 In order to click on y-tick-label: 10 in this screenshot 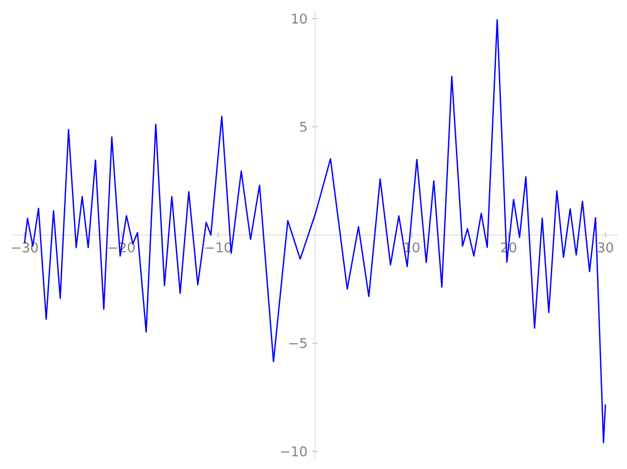, I will do `click(299, 19)`.